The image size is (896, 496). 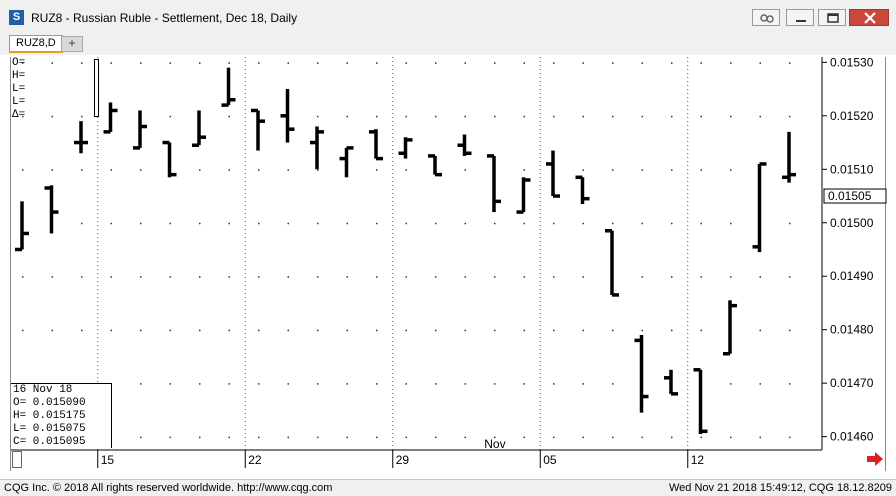 I want to click on add-tab-button: +, so click(x=72, y=44).